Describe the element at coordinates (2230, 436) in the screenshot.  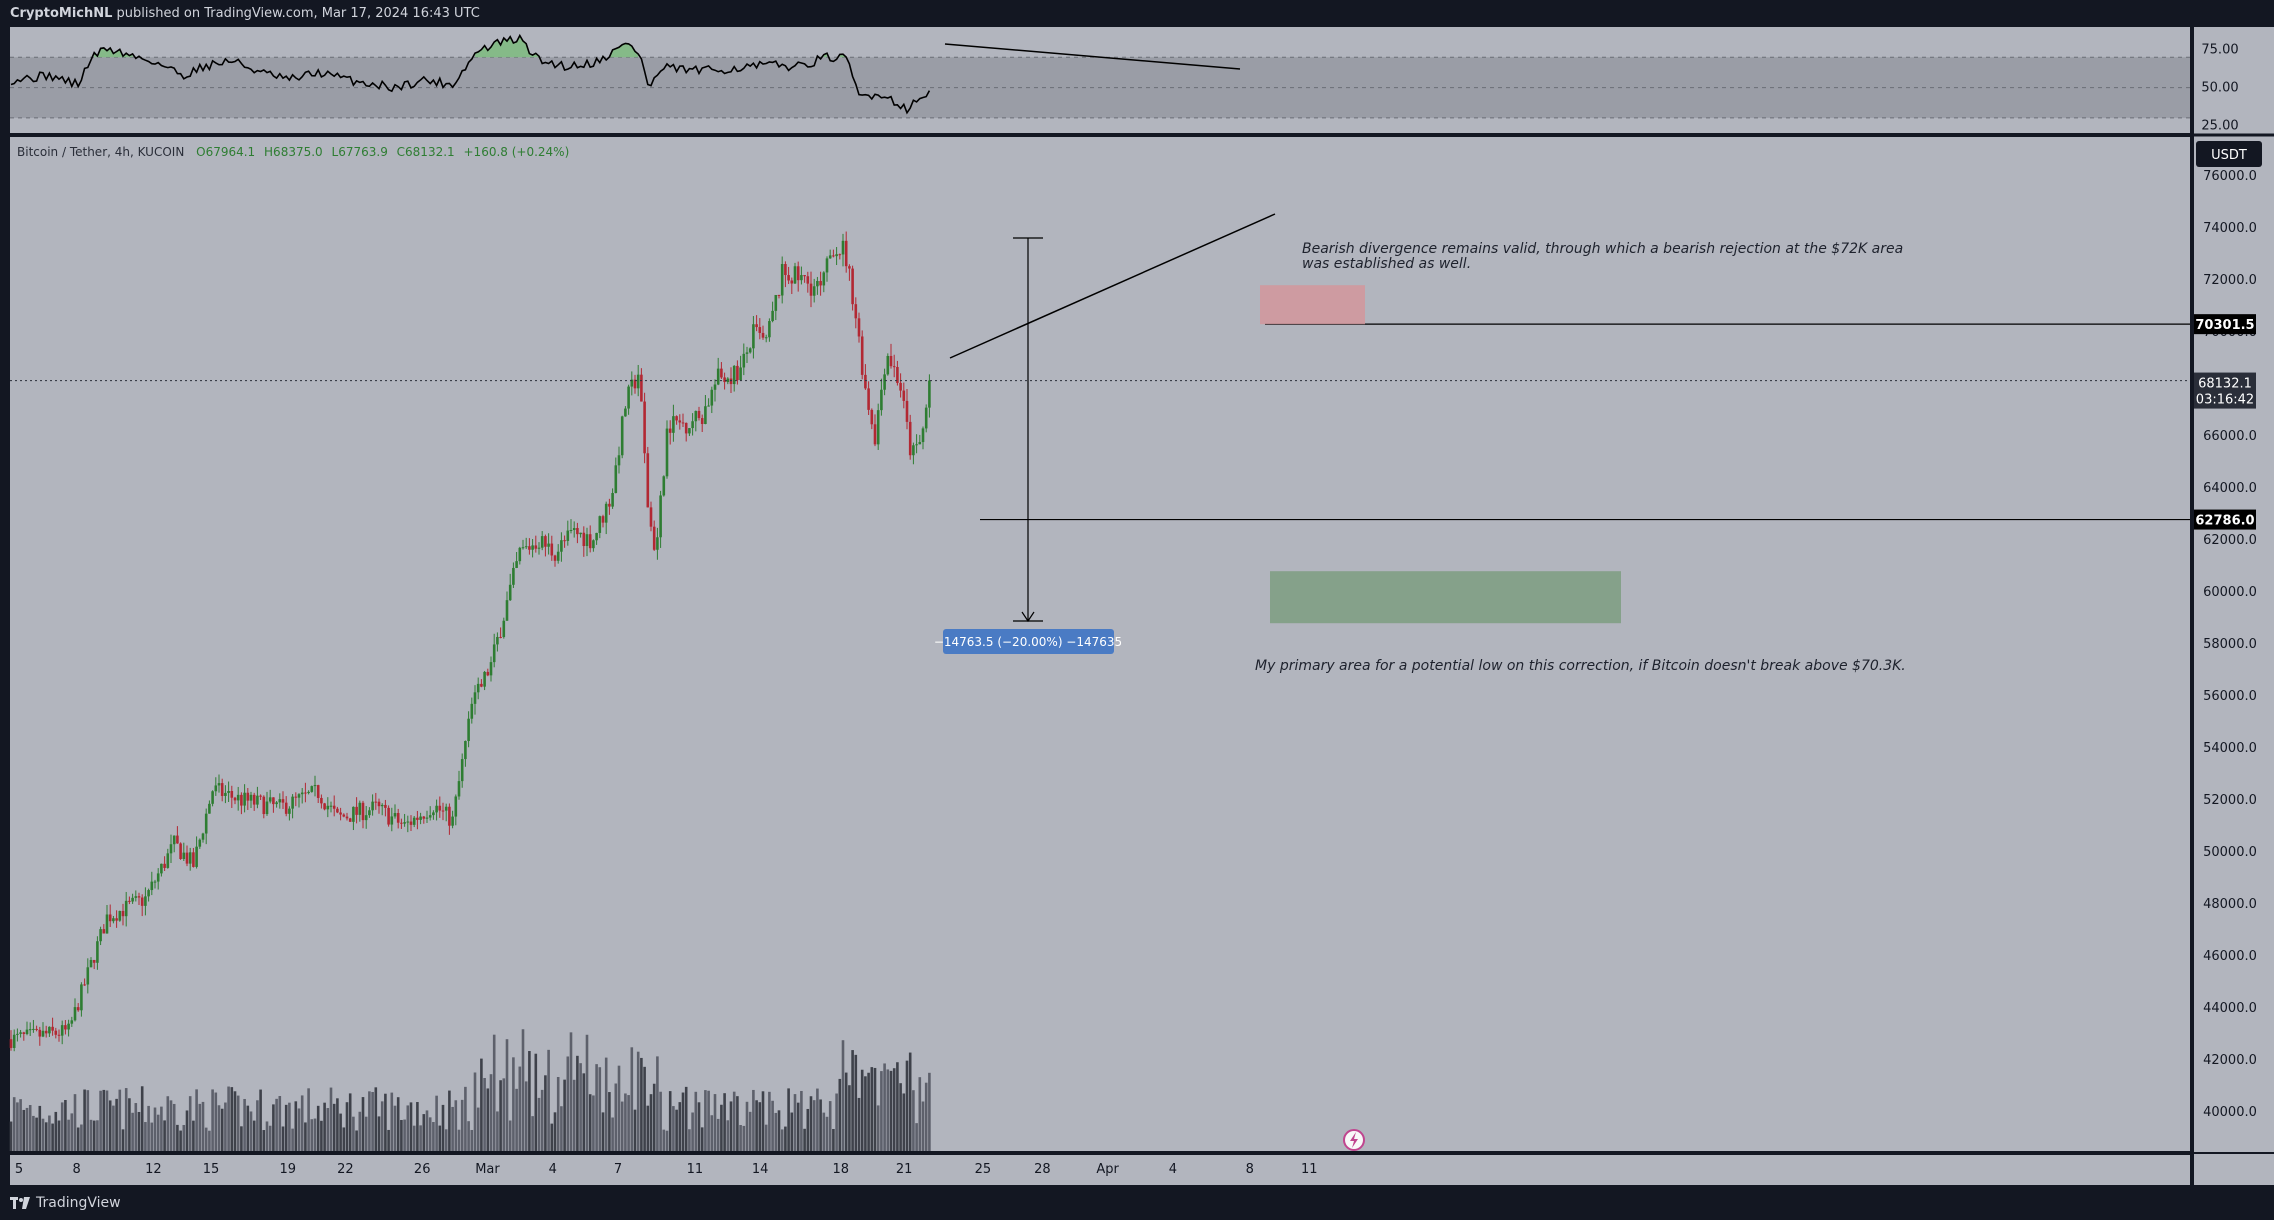
I see `price-axis-label: 66000.0` at that location.